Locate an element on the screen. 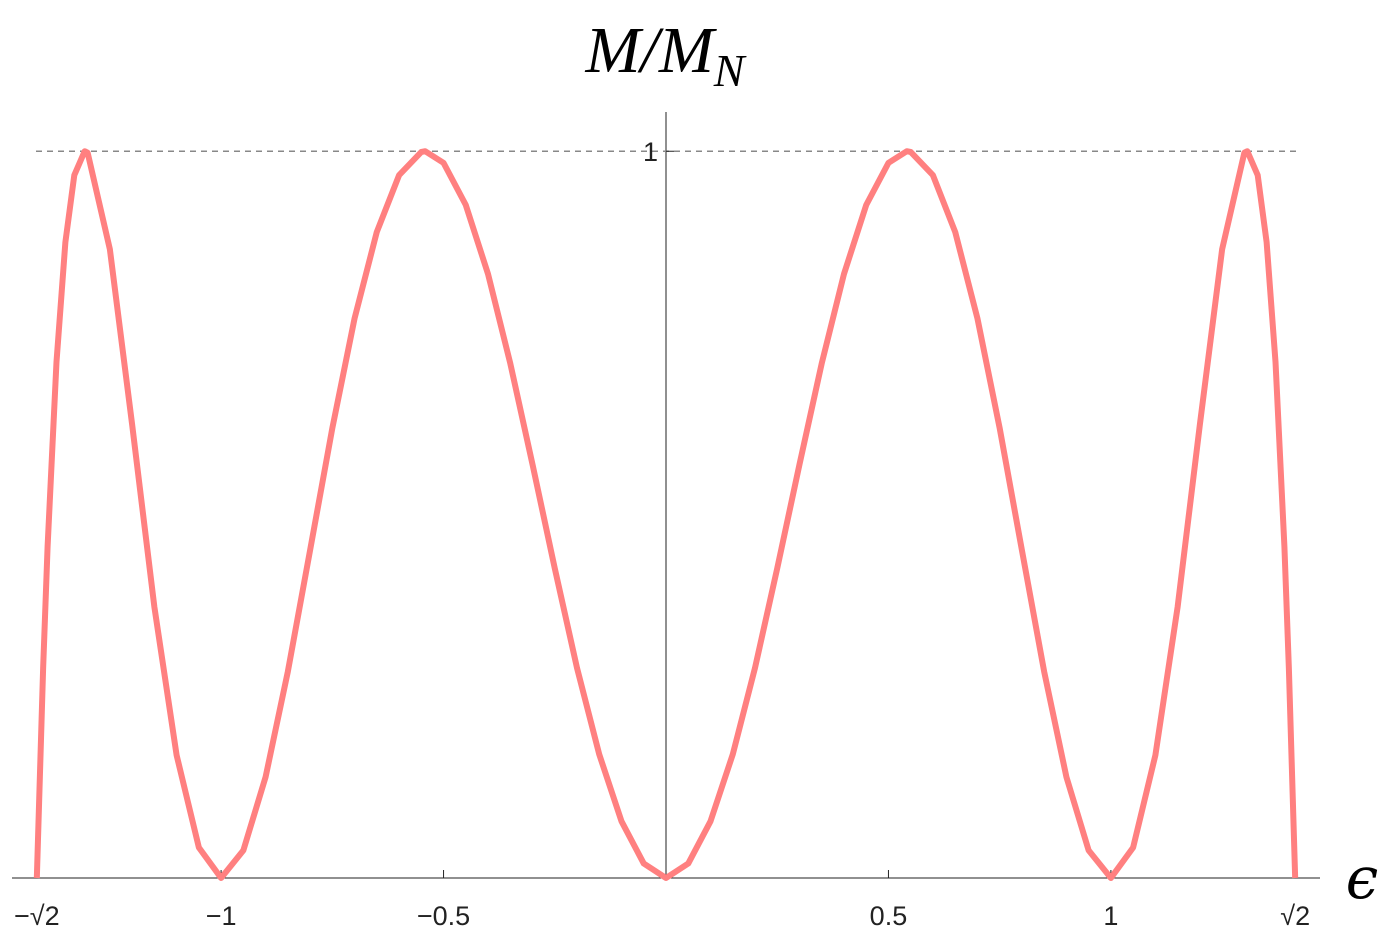  x-tick-label: −√2 is located at coordinates (37, 916).